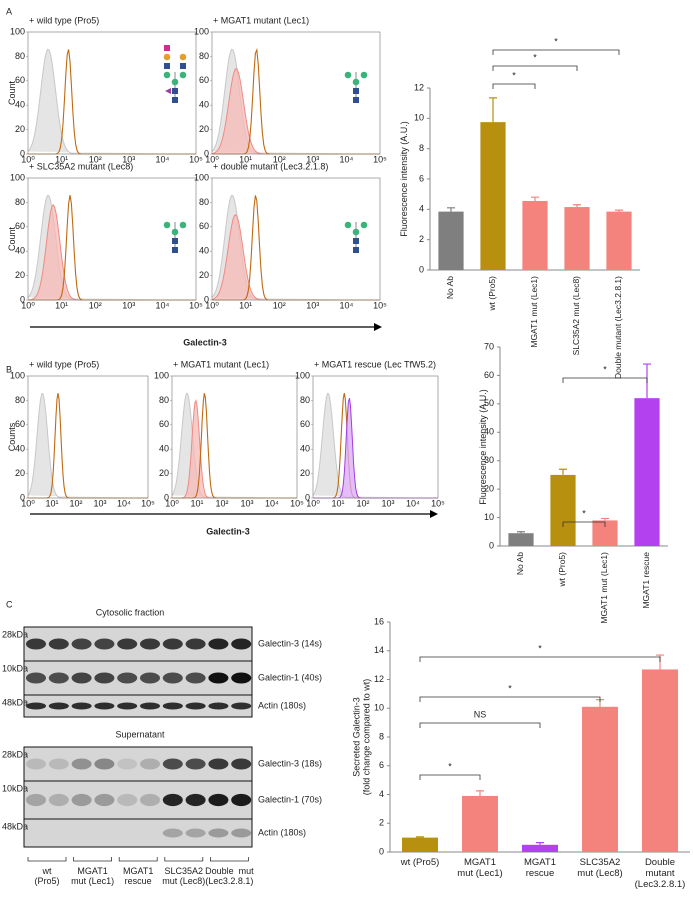  What do you see at coordinates (660, 873) in the screenshot?
I see `x-tick-label: Double mutant (Lec3.2.8.1)` at bounding box center [660, 873].